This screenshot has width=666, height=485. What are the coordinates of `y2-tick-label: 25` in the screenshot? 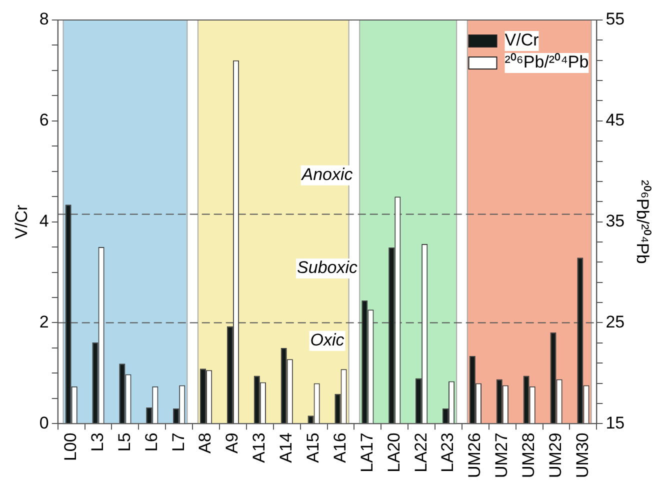 It's located at (615, 322).